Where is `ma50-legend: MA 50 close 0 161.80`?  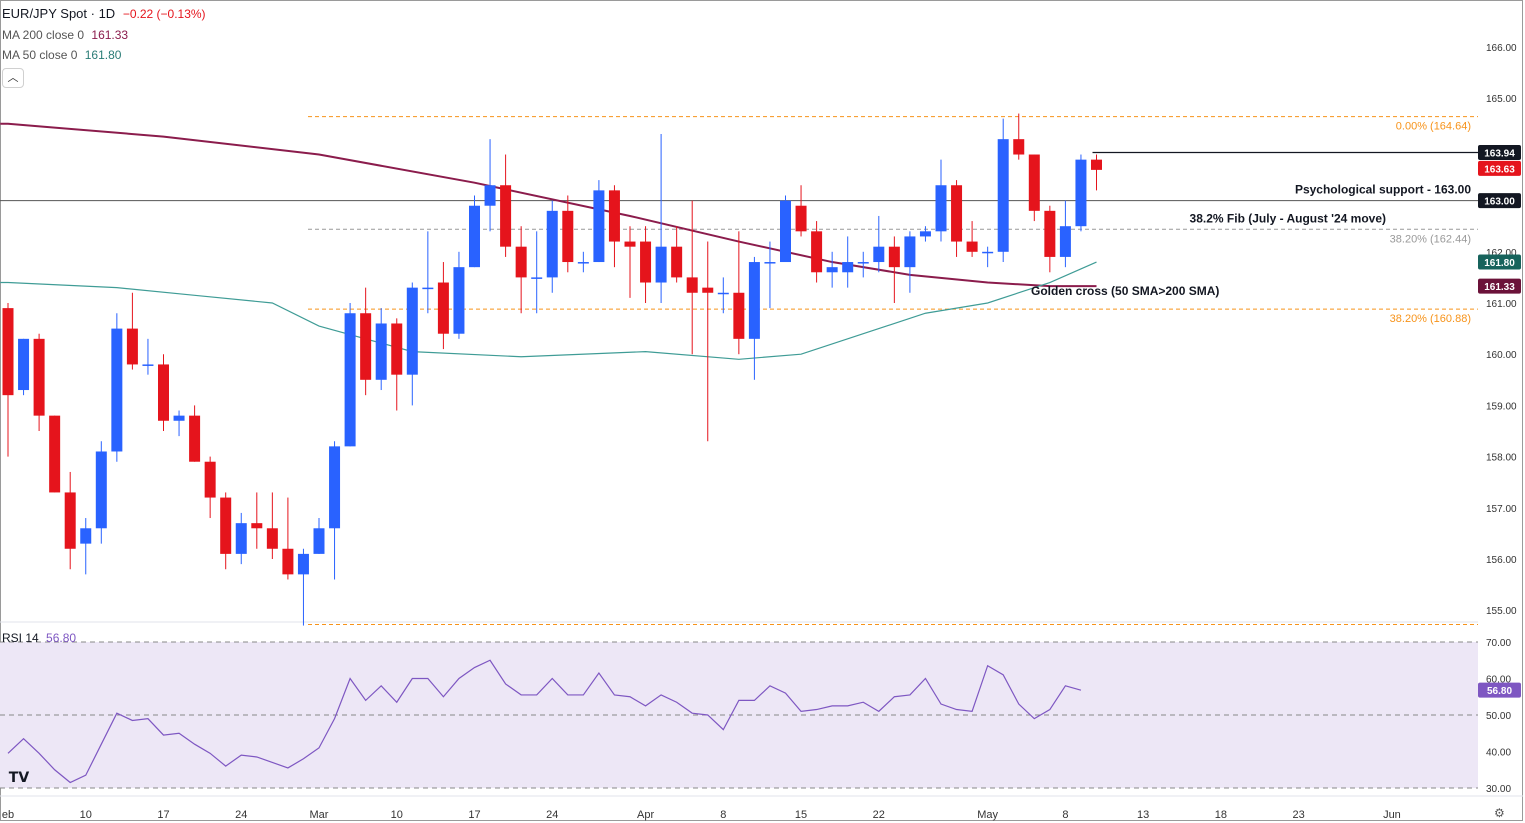 ma50-legend: MA 50 close 0 161.80 is located at coordinates (61, 55).